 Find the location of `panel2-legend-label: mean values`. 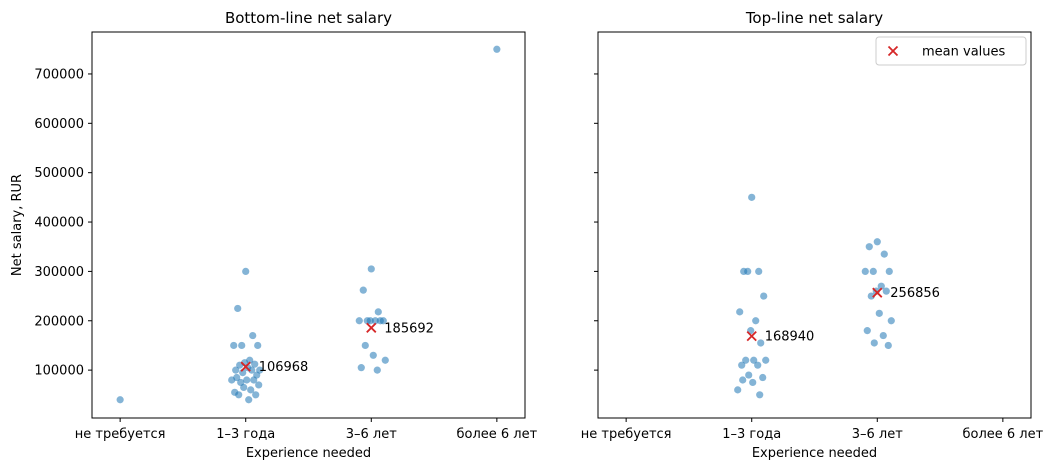

panel2-legend-label: mean values is located at coordinates (964, 52).